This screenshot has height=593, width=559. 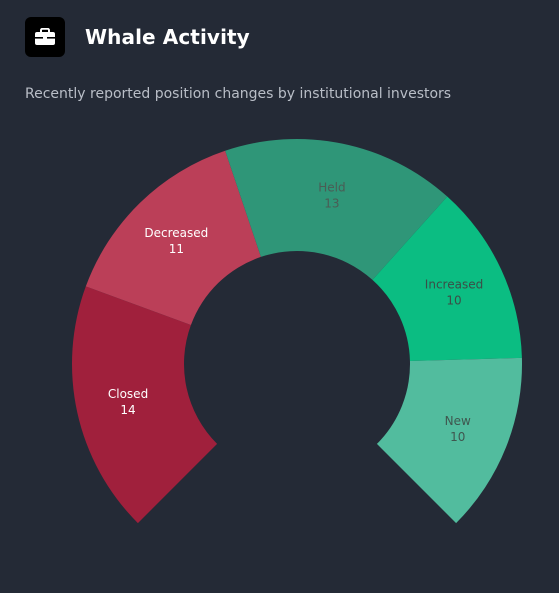 I want to click on slice-label-decreased: Decreased, so click(x=176, y=233).